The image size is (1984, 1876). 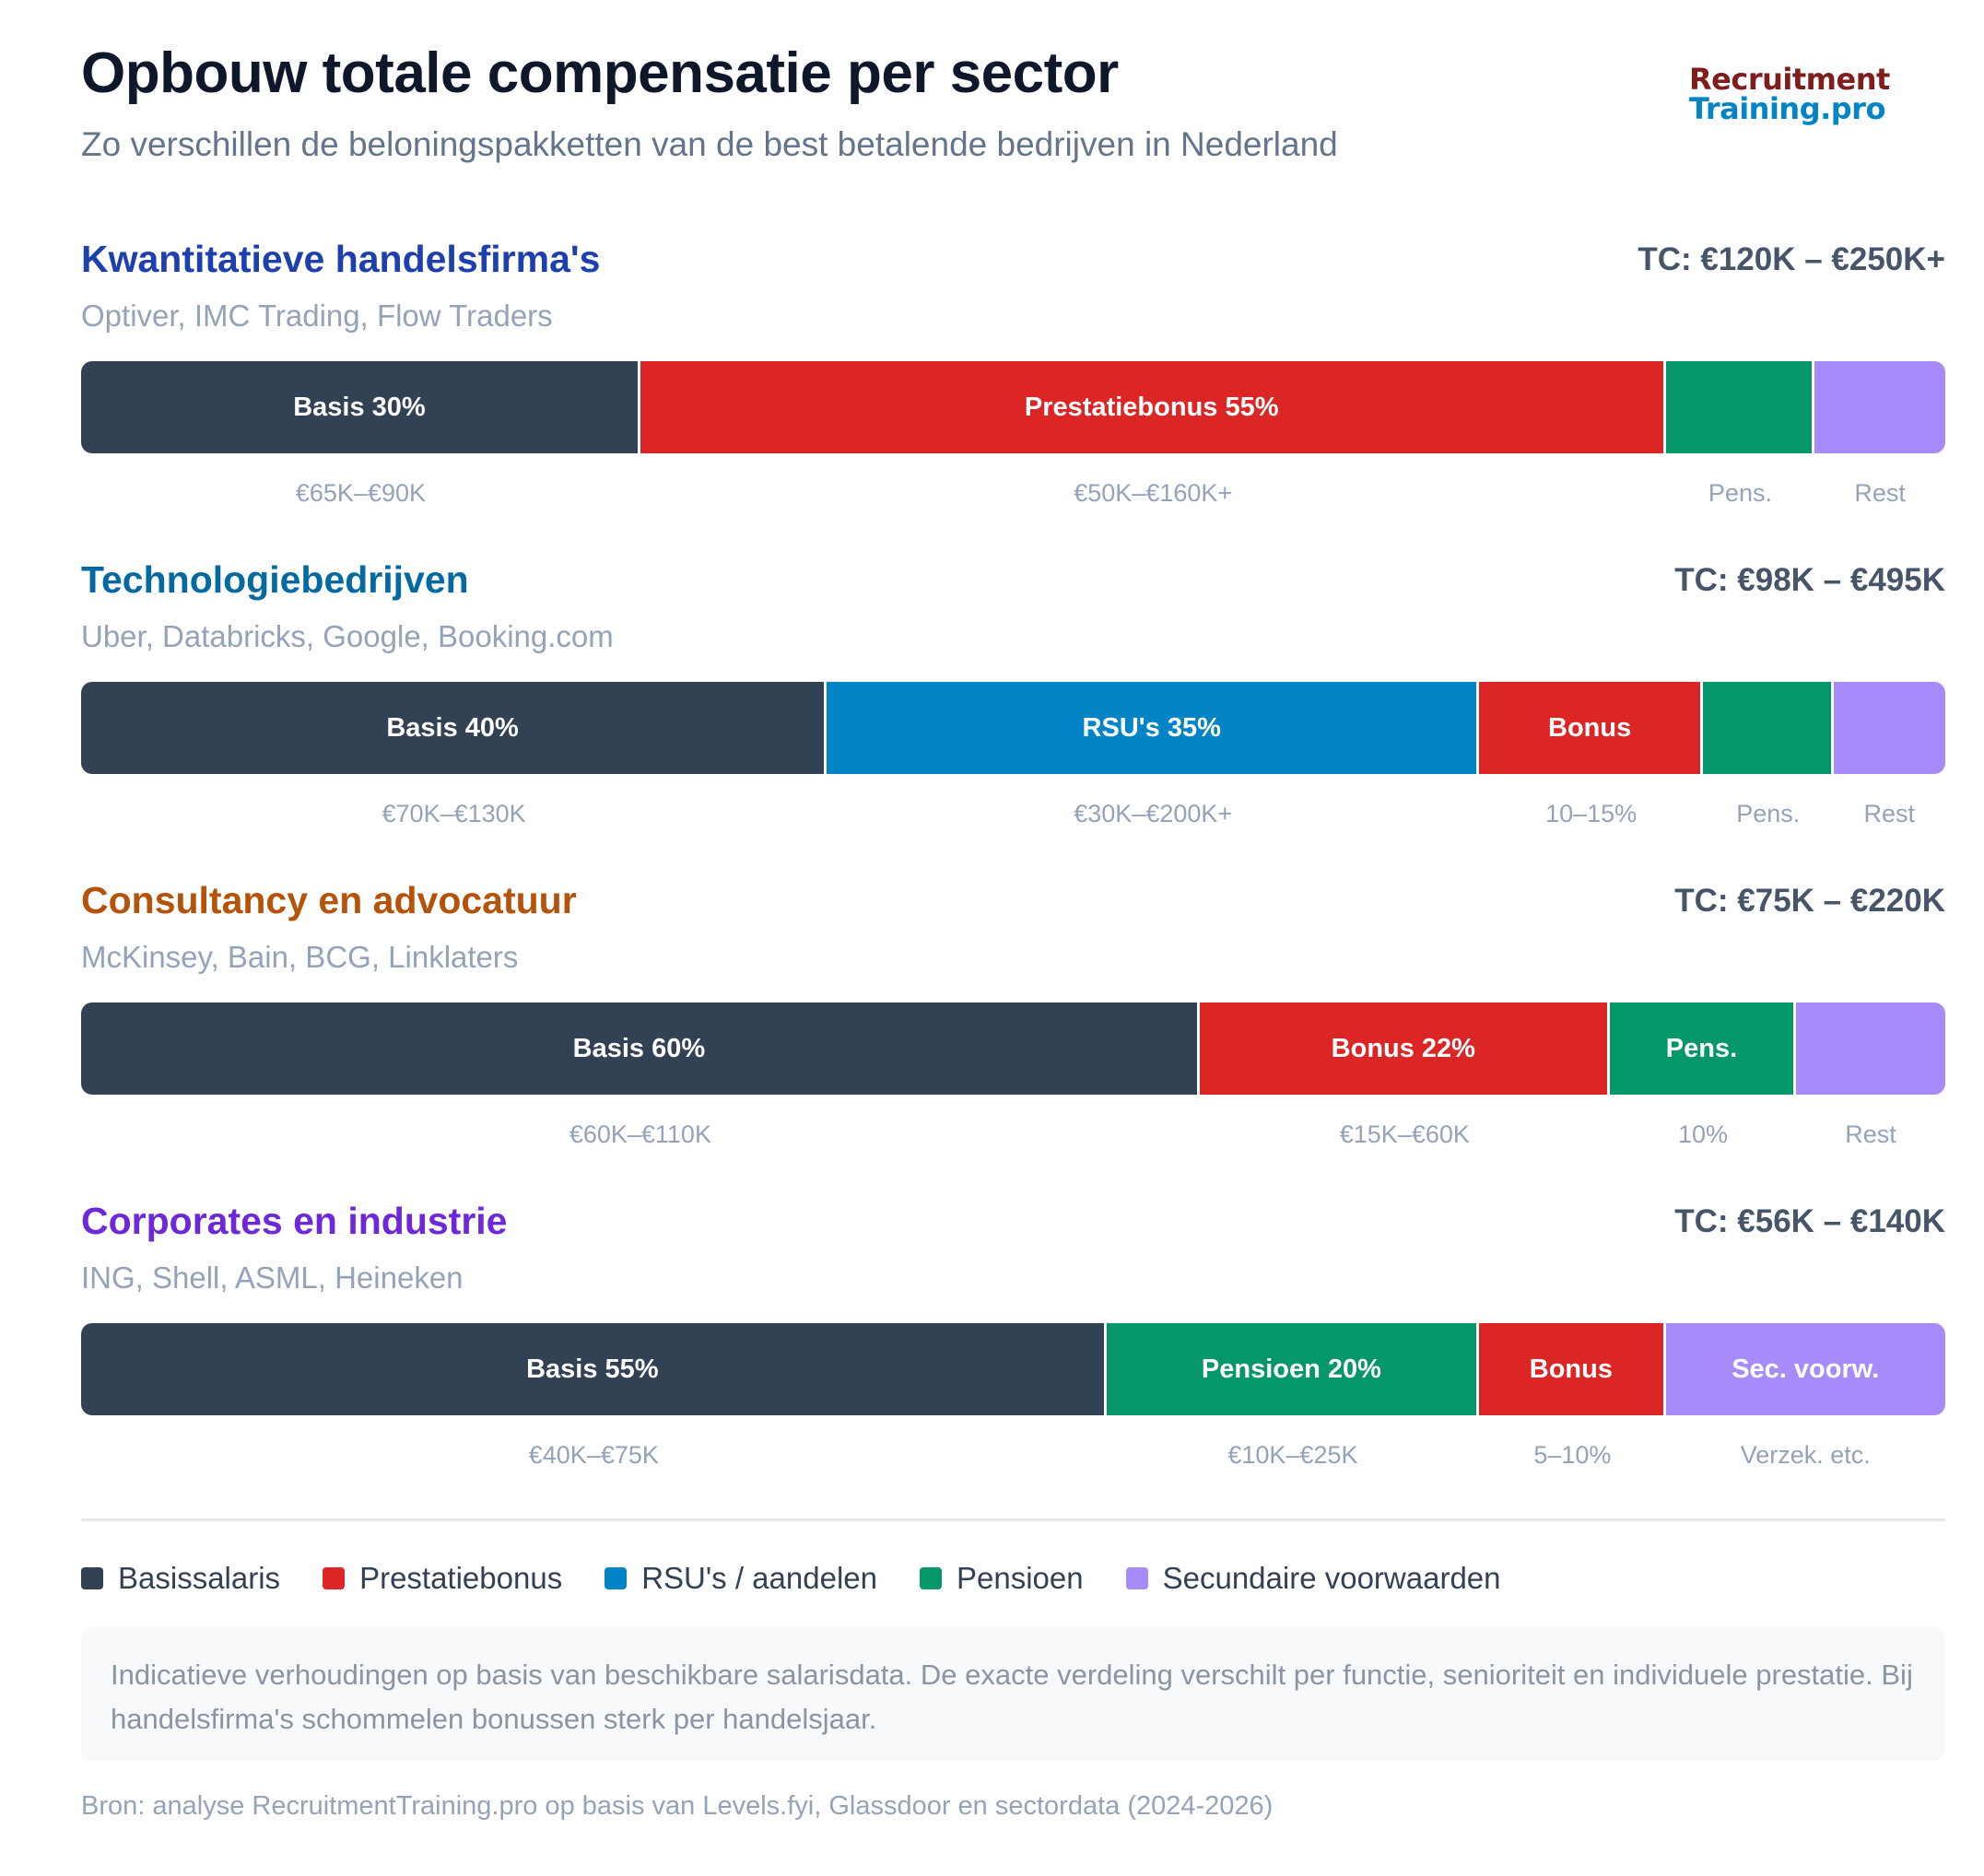 I want to click on sector-name: Corporates en industrie, so click(x=294, y=1221).